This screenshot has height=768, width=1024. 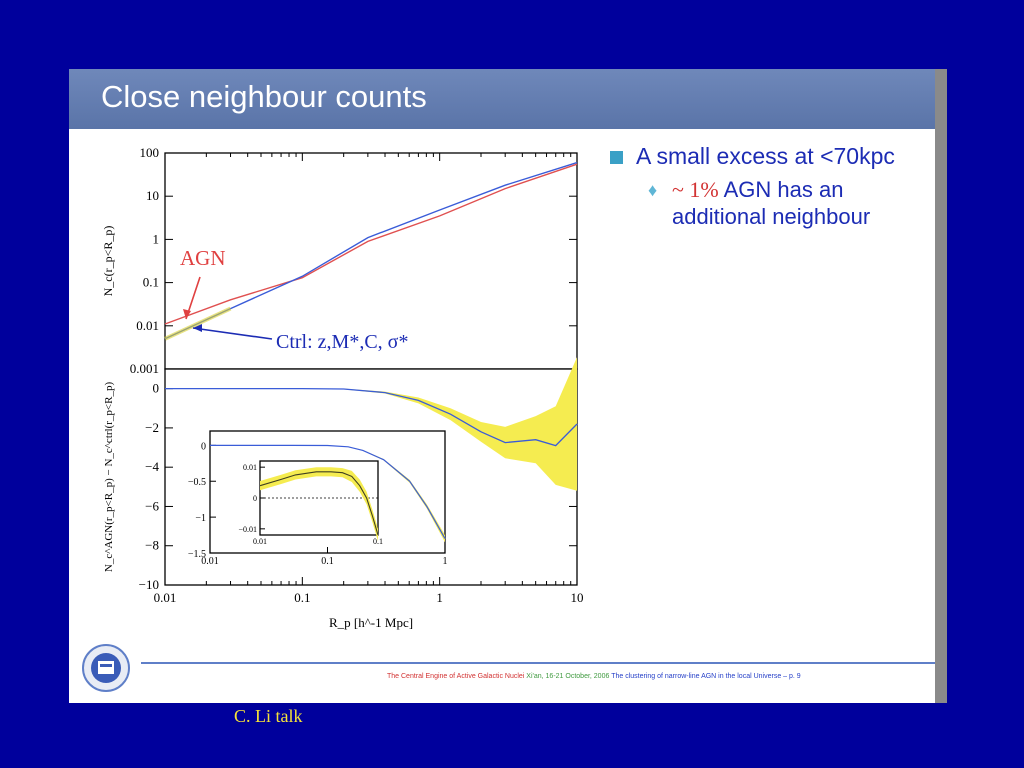 What do you see at coordinates (150, 152) in the screenshot?
I see `top-y-tick-label: 100` at bounding box center [150, 152].